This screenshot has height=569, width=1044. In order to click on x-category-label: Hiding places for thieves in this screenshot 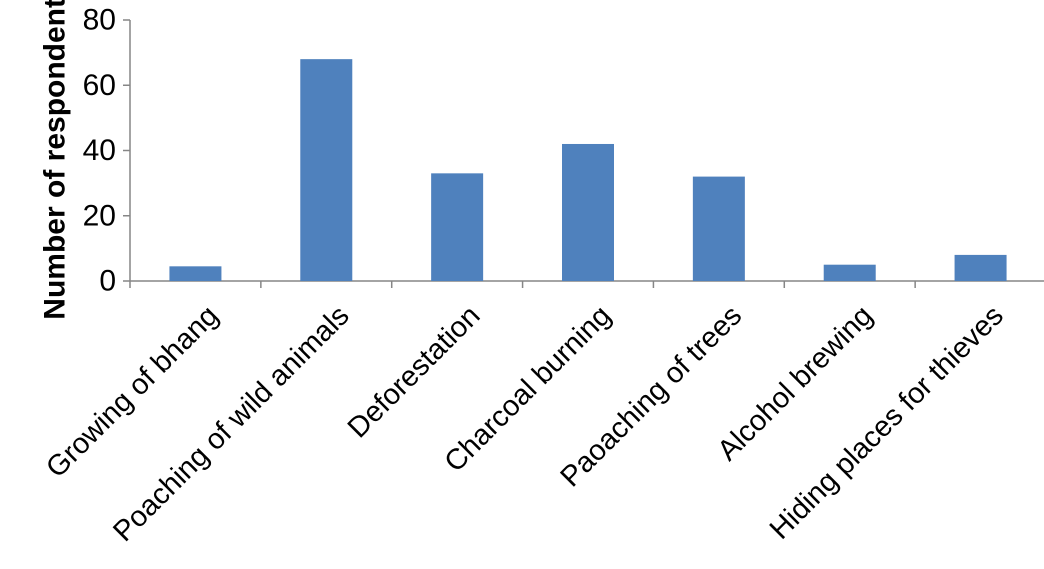, I will do `click(887, 423)`.